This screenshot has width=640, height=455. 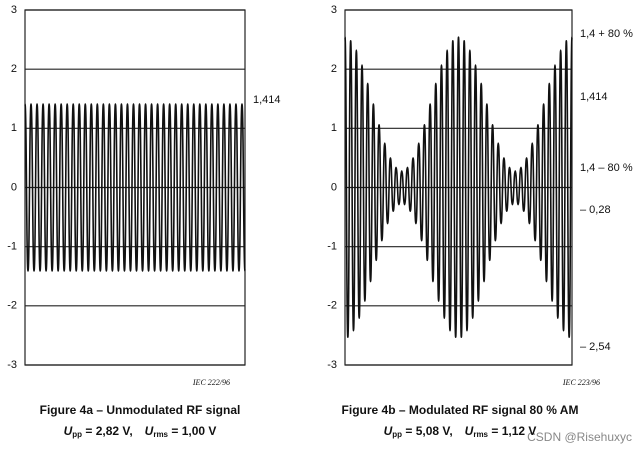 I want to click on figure-caption: Figure 4b – Modulated RF signal 80 % AM, so click(x=460, y=410).